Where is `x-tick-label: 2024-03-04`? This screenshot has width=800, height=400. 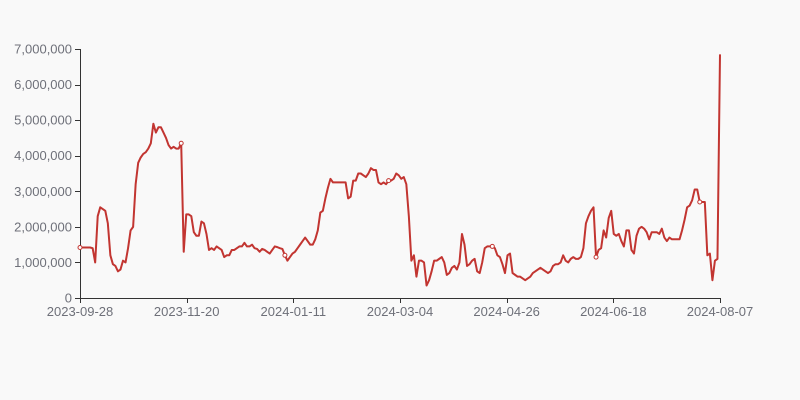 x-tick-label: 2024-03-04 is located at coordinates (400, 311).